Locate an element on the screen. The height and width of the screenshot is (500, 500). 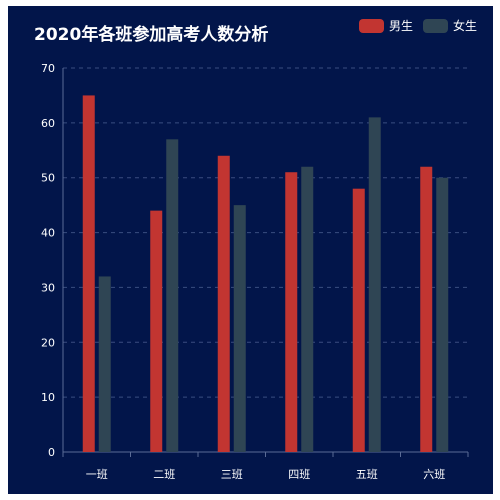
y-tick-label: 40 is located at coordinates (48, 233).